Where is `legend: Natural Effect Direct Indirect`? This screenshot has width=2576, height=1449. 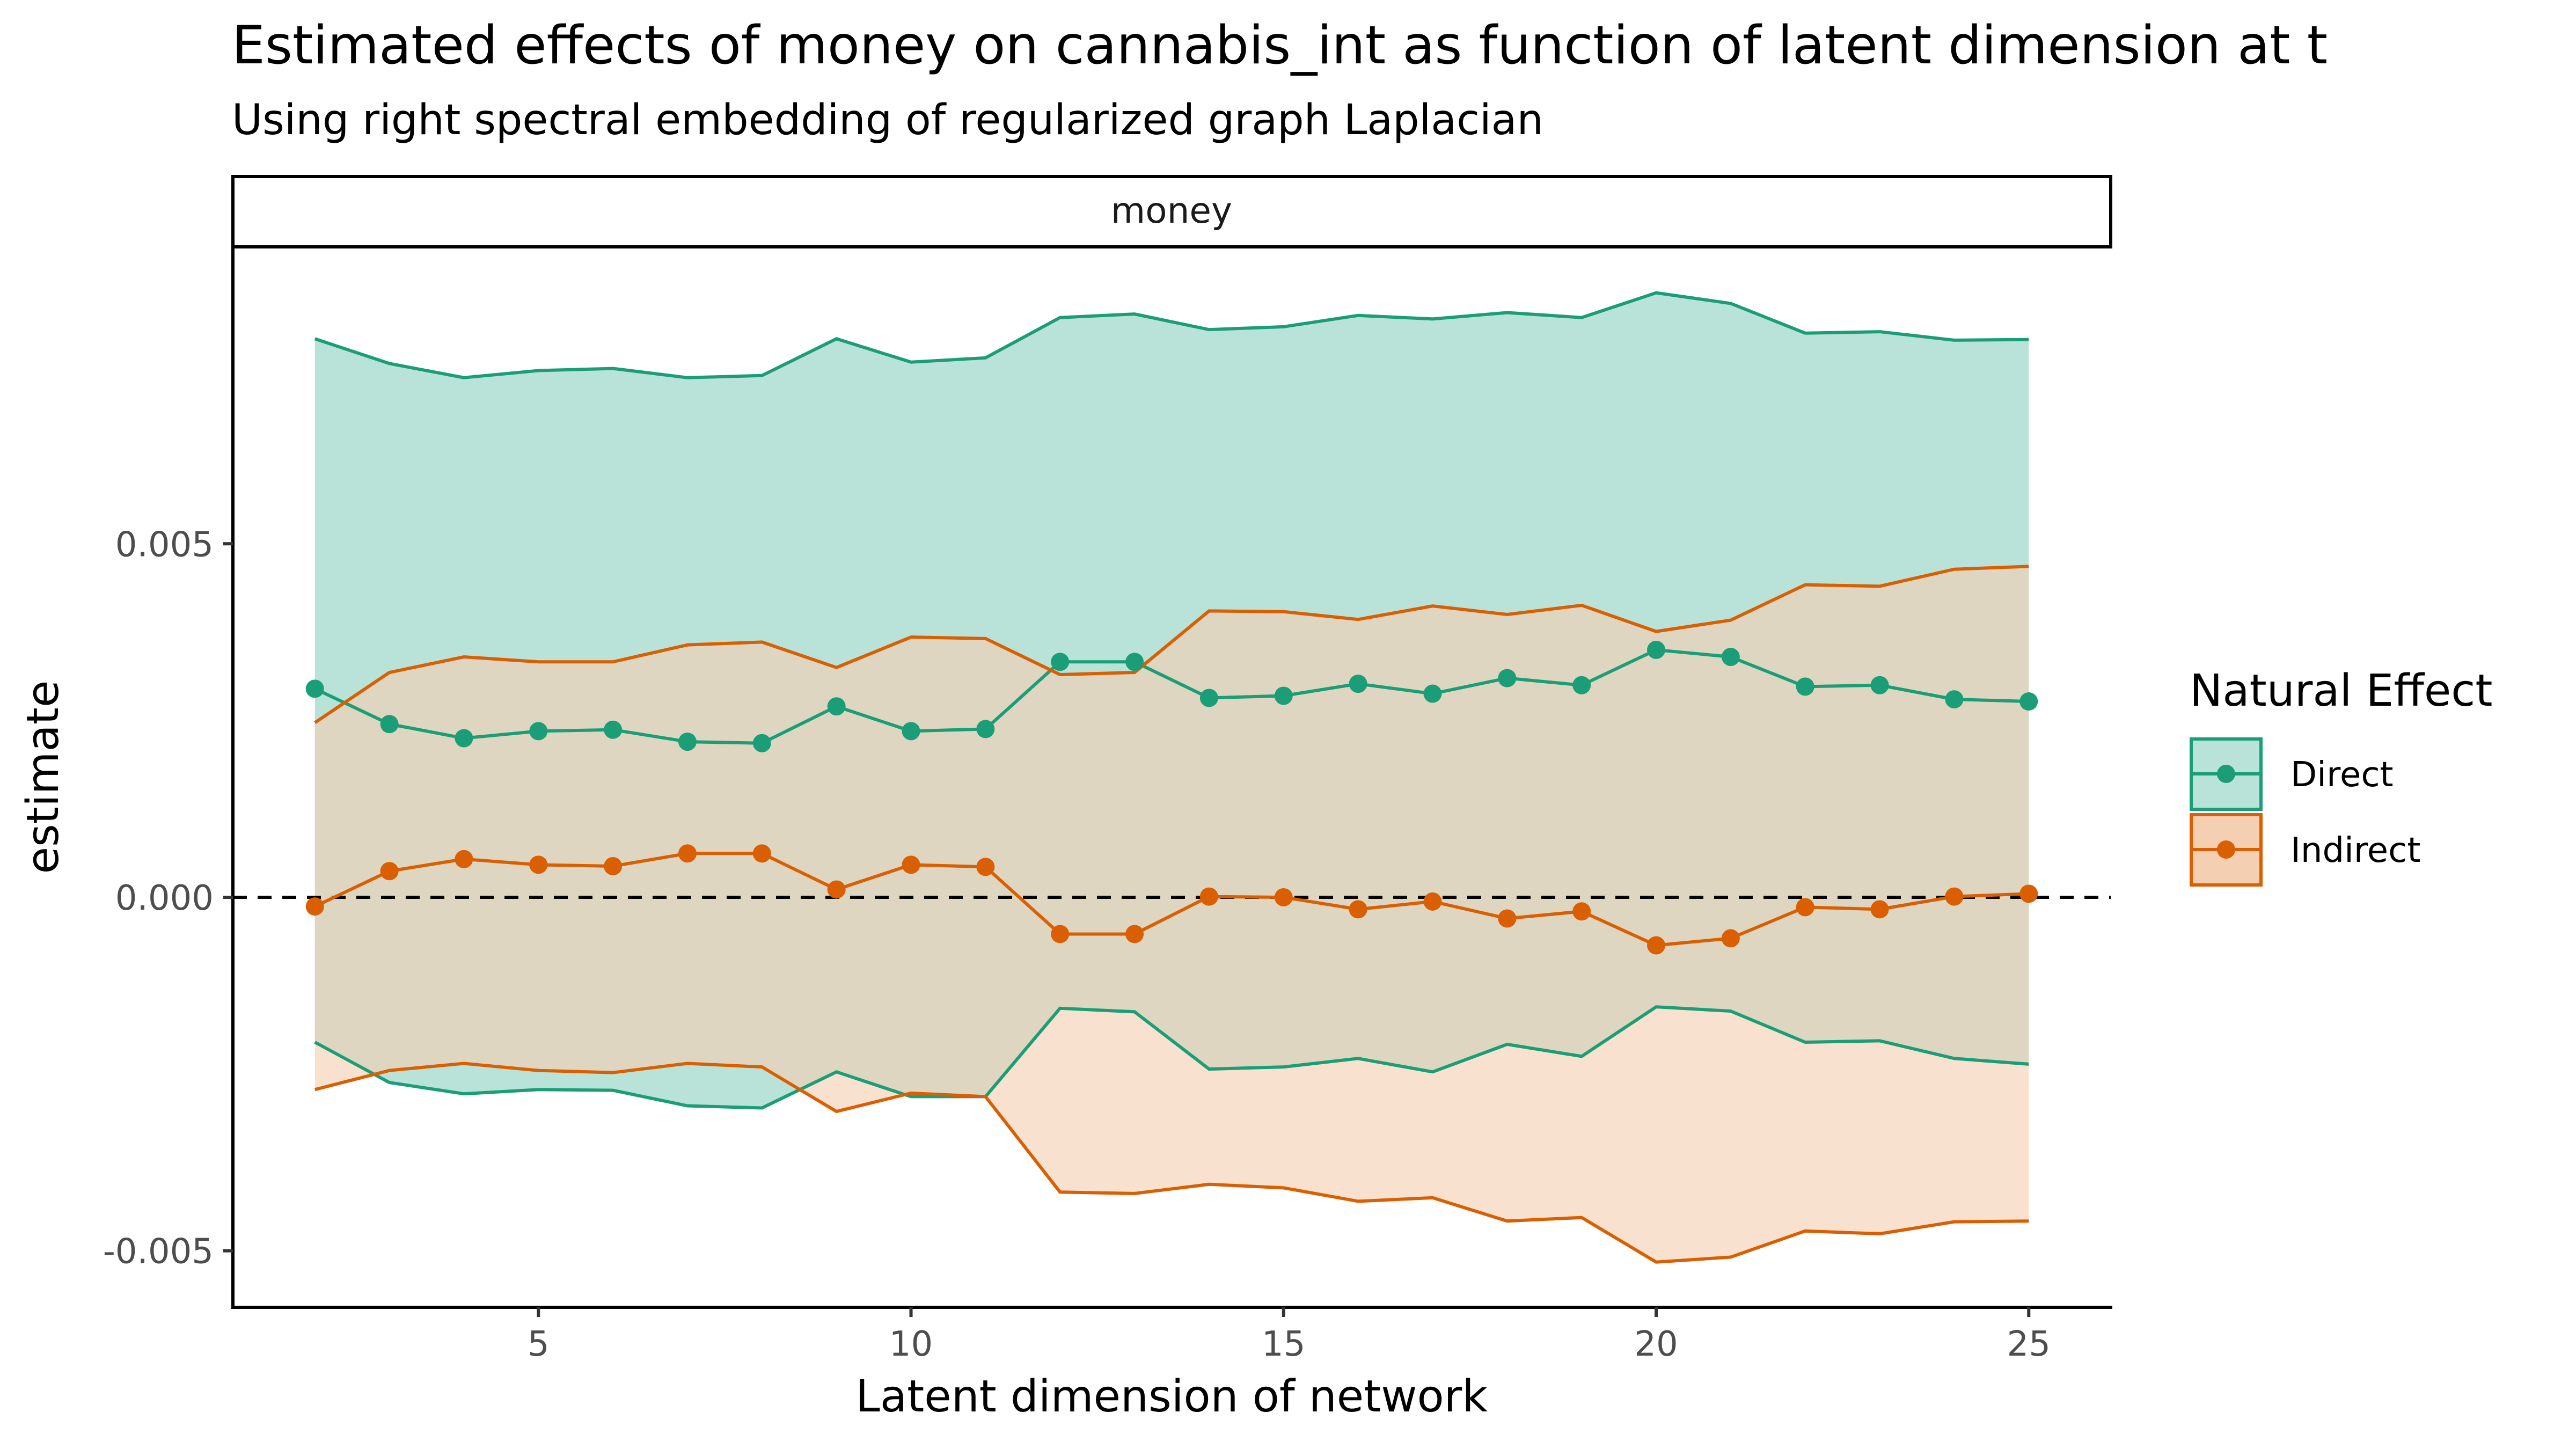 legend: Natural Effect Direct Indirect is located at coordinates (2341, 776).